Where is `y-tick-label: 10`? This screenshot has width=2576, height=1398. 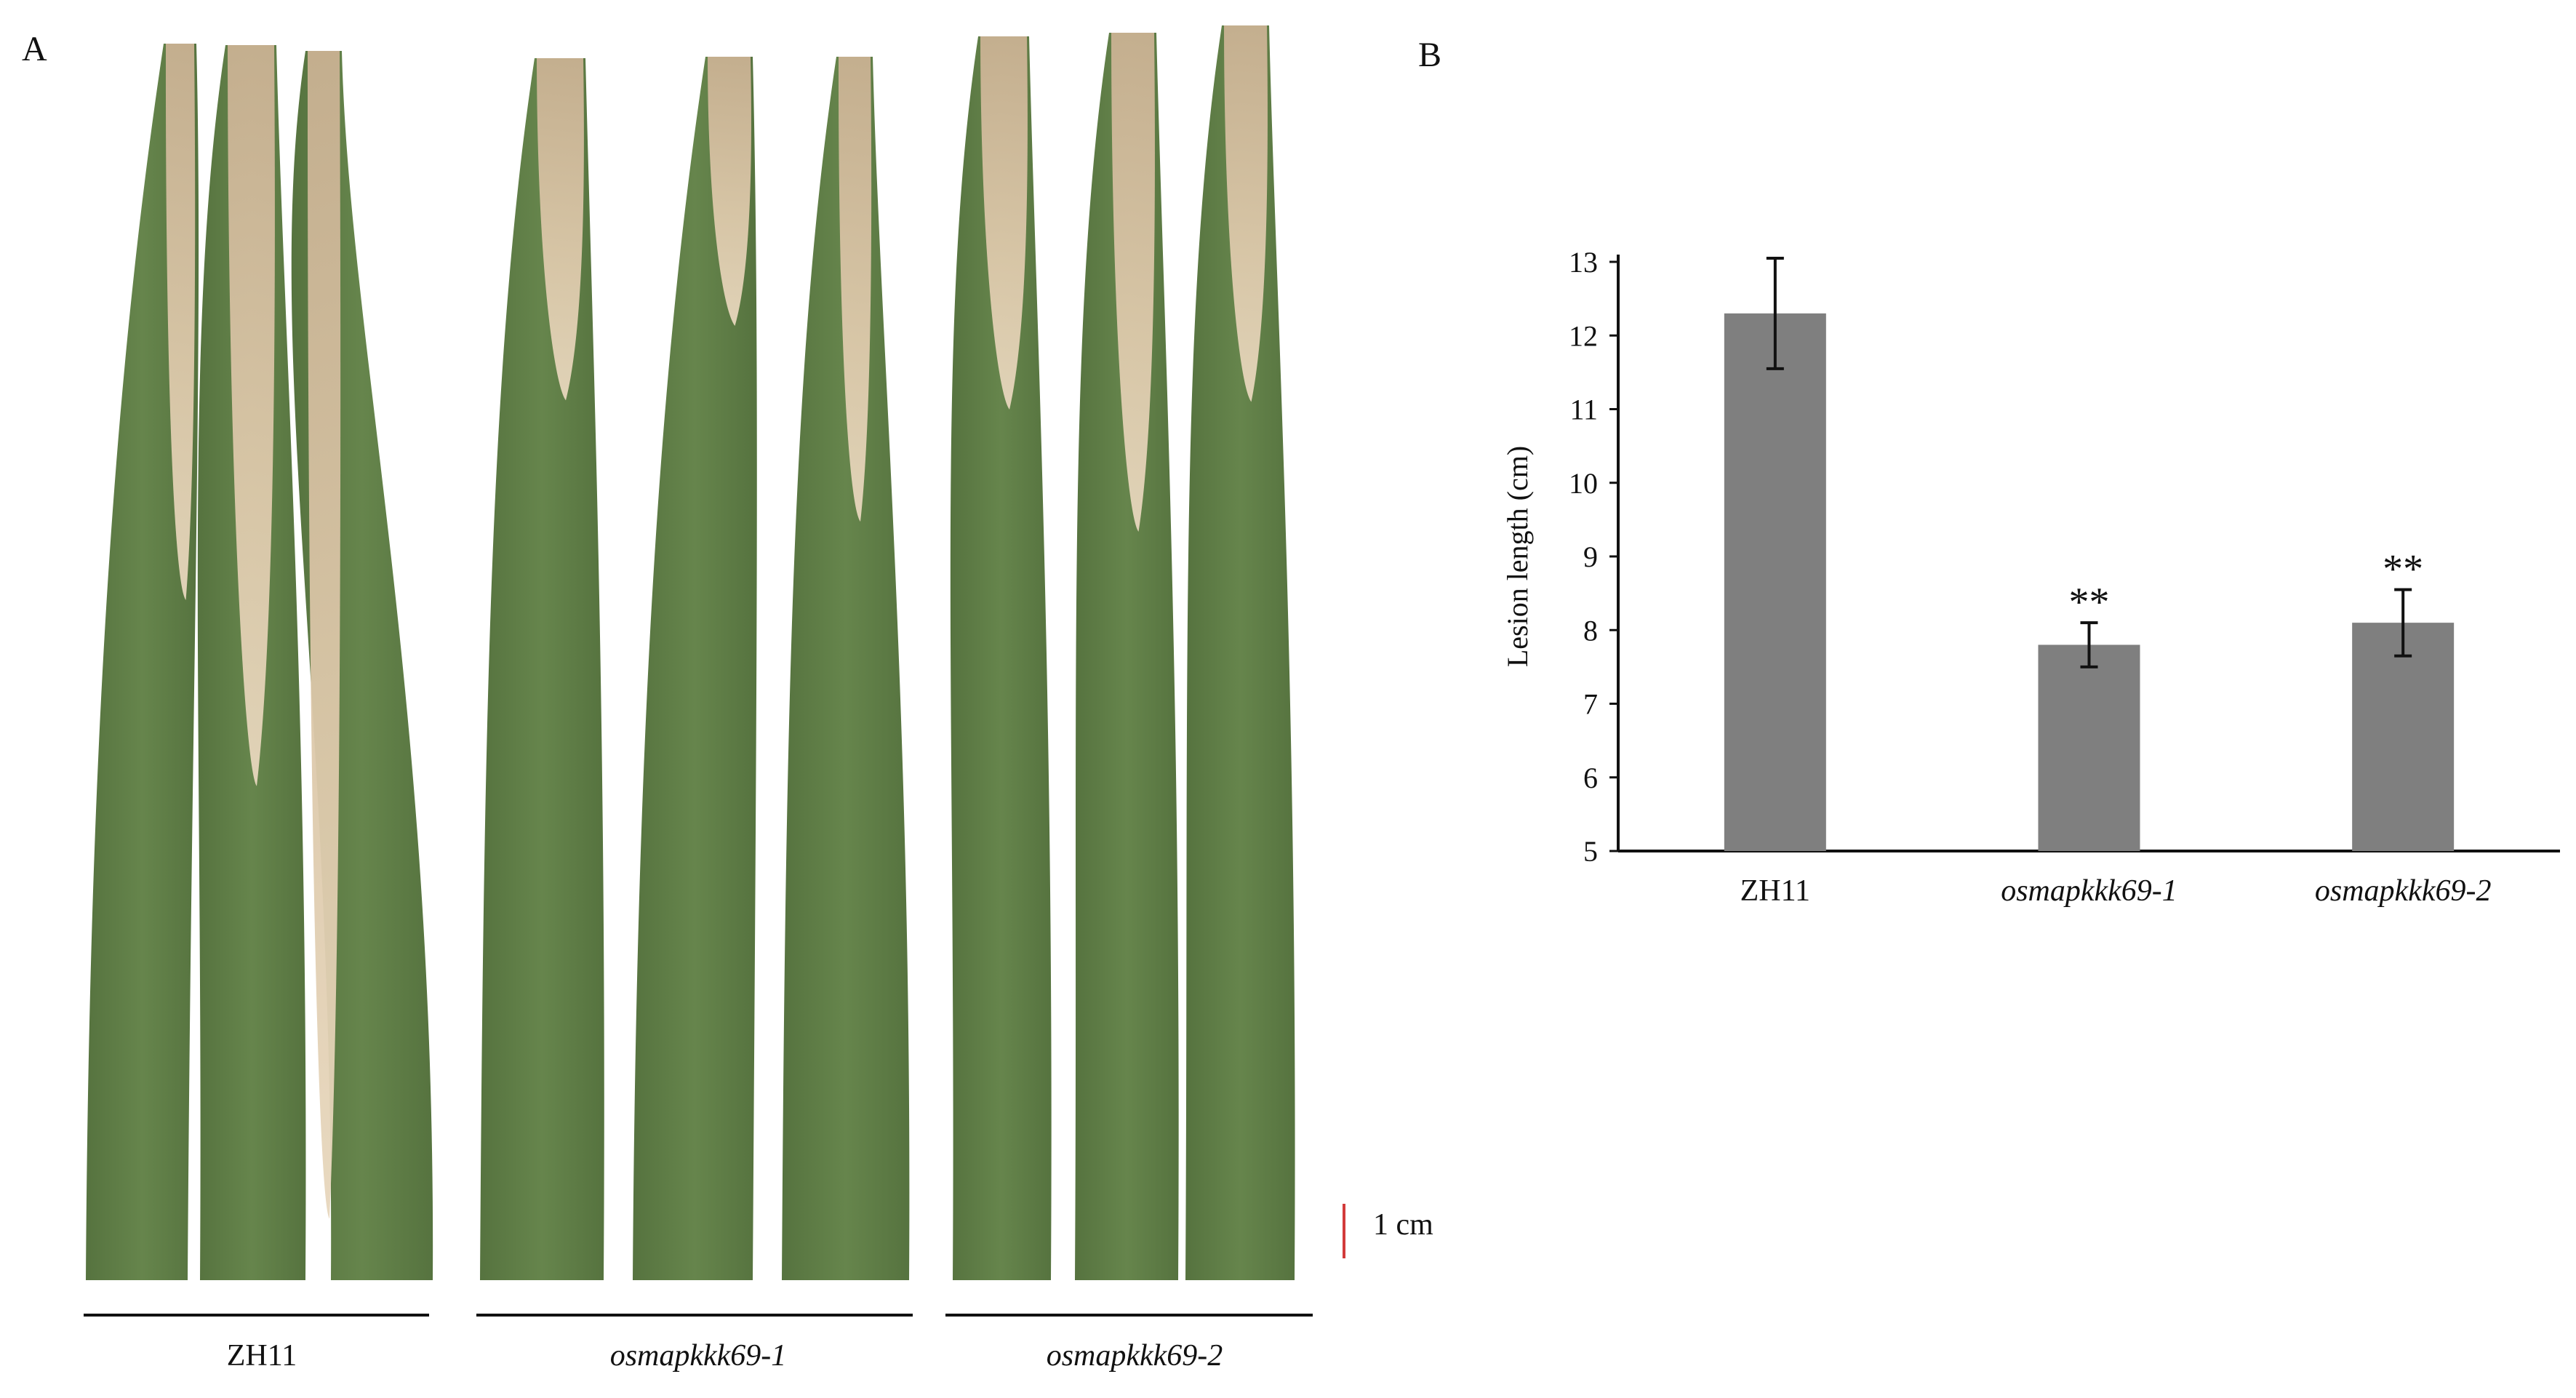
y-tick-label: 10 is located at coordinates (1583, 484).